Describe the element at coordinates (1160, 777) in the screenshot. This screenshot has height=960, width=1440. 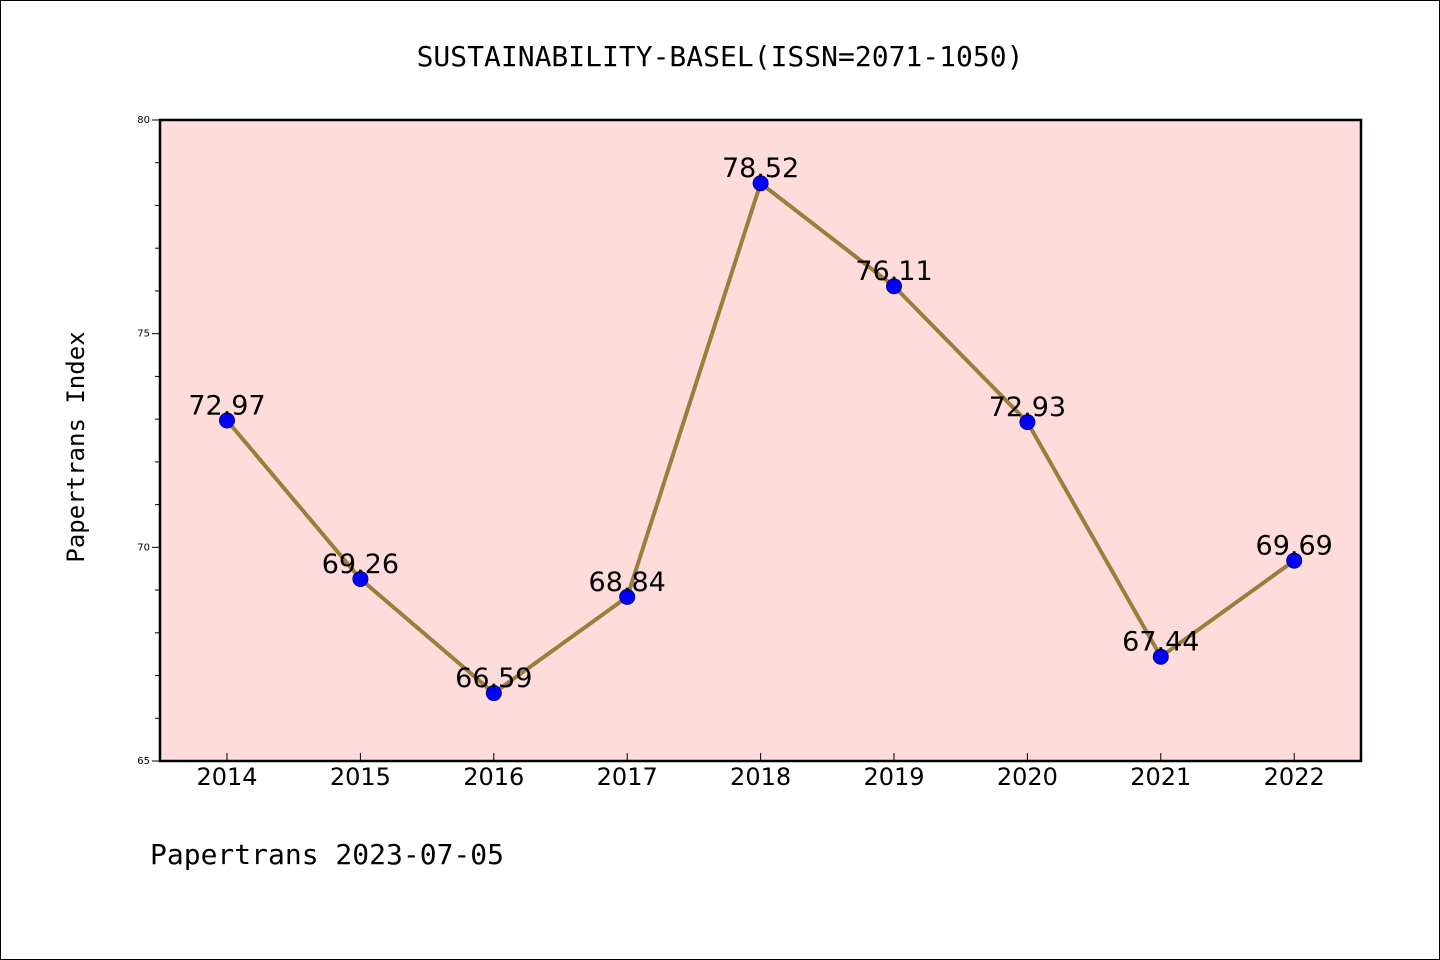
I see `x-tick-label: 2021` at that location.